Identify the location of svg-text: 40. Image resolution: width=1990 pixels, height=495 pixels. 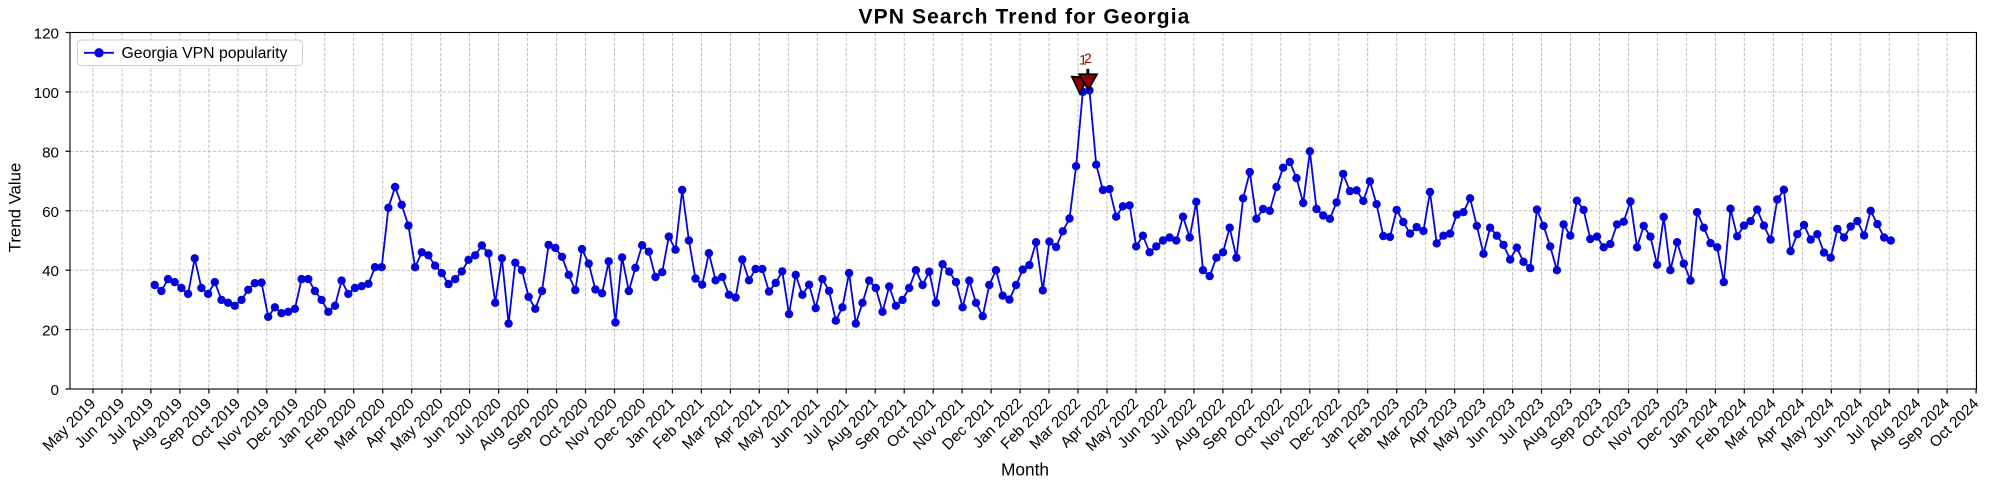
(50, 271).